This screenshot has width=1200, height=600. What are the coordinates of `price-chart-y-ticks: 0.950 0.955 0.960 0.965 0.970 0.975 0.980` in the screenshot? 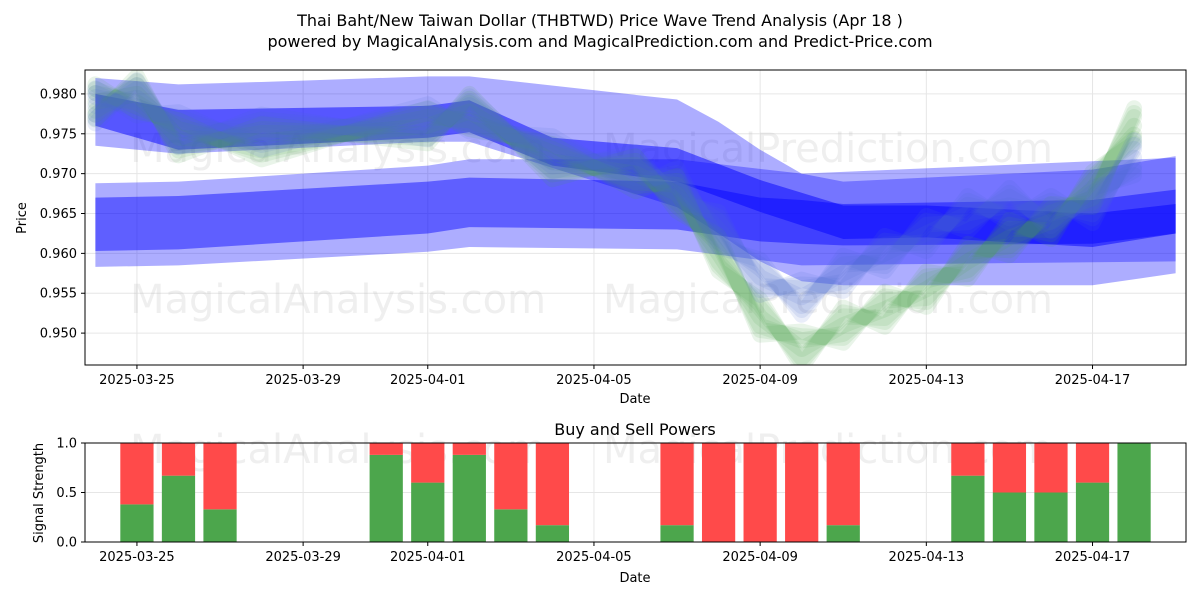 It's located at (62, 214).